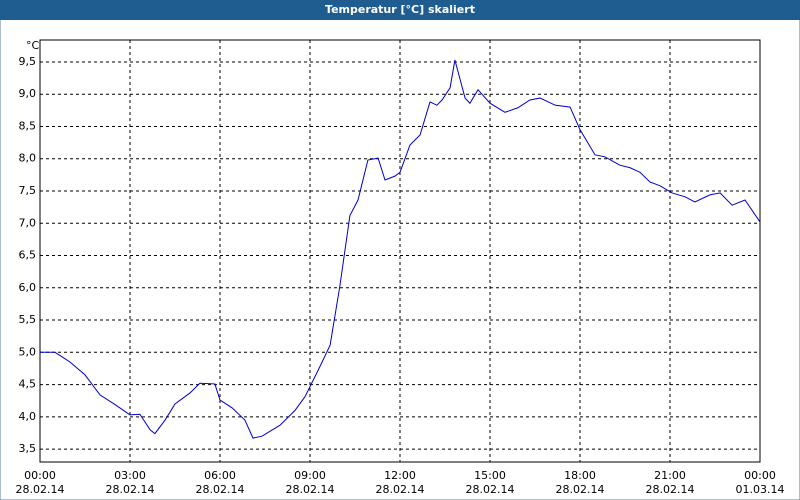 This screenshot has height=500, width=800. What do you see at coordinates (28, 384) in the screenshot?
I see `y-tick-label: 4,5` at bounding box center [28, 384].